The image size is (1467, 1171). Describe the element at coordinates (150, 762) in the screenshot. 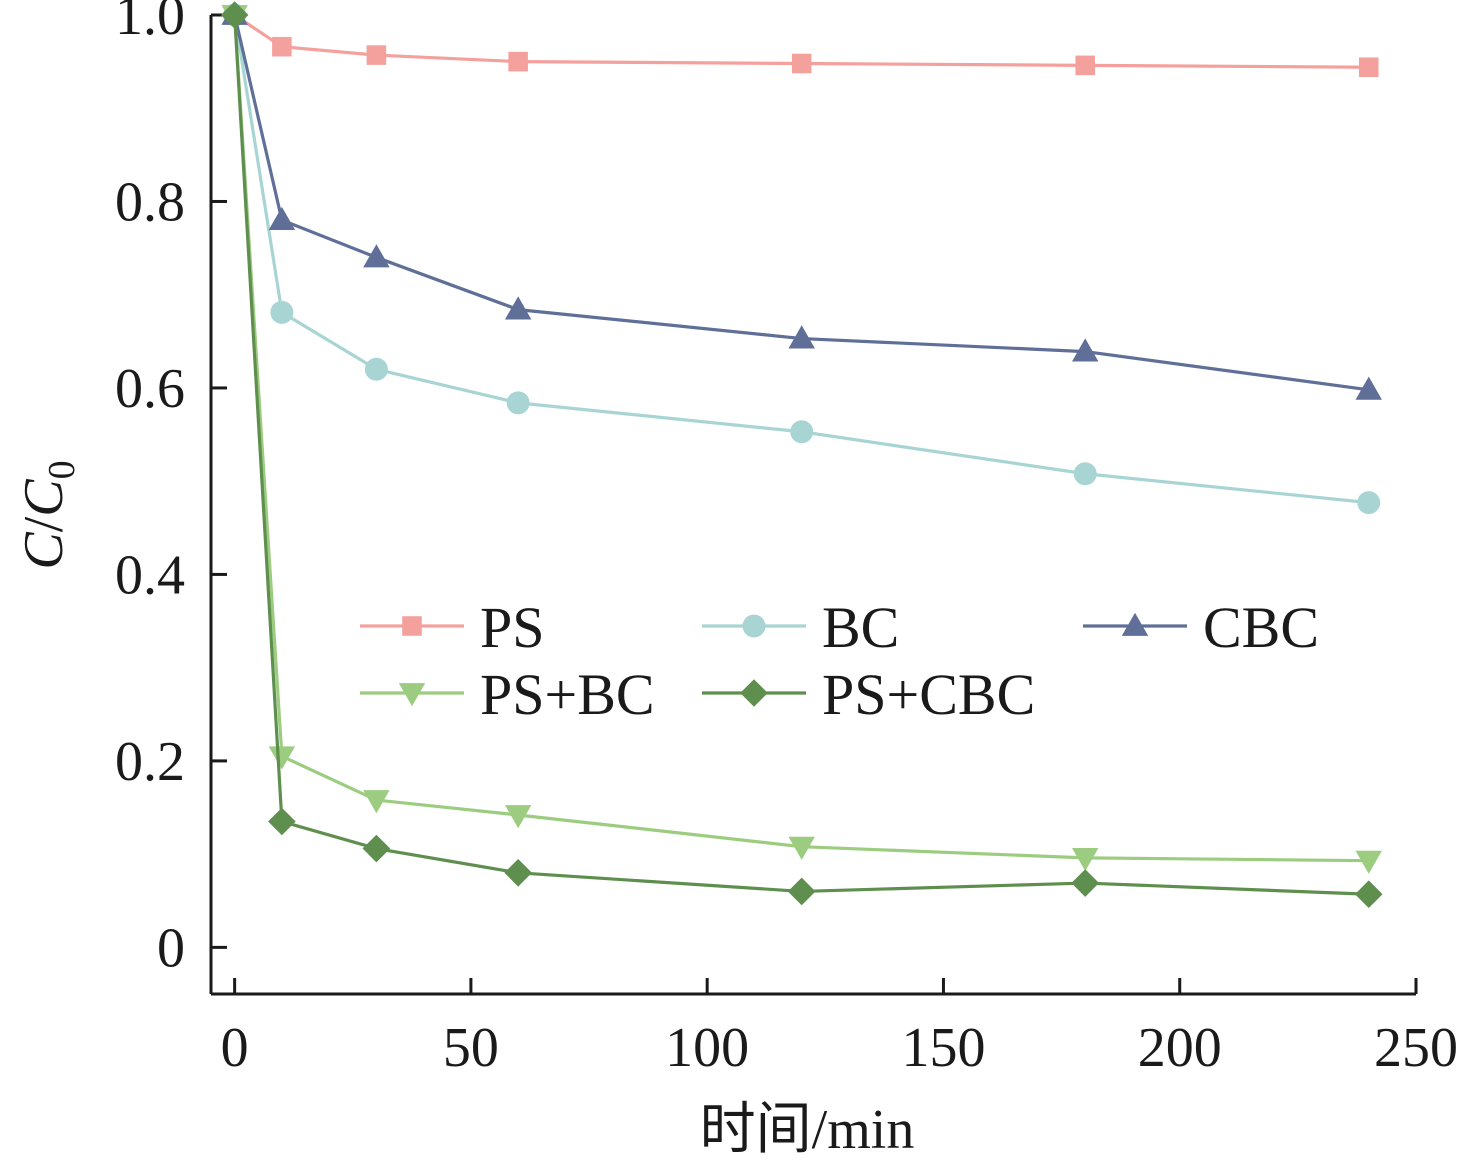

I see `y-tick-label: 0.2` at that location.